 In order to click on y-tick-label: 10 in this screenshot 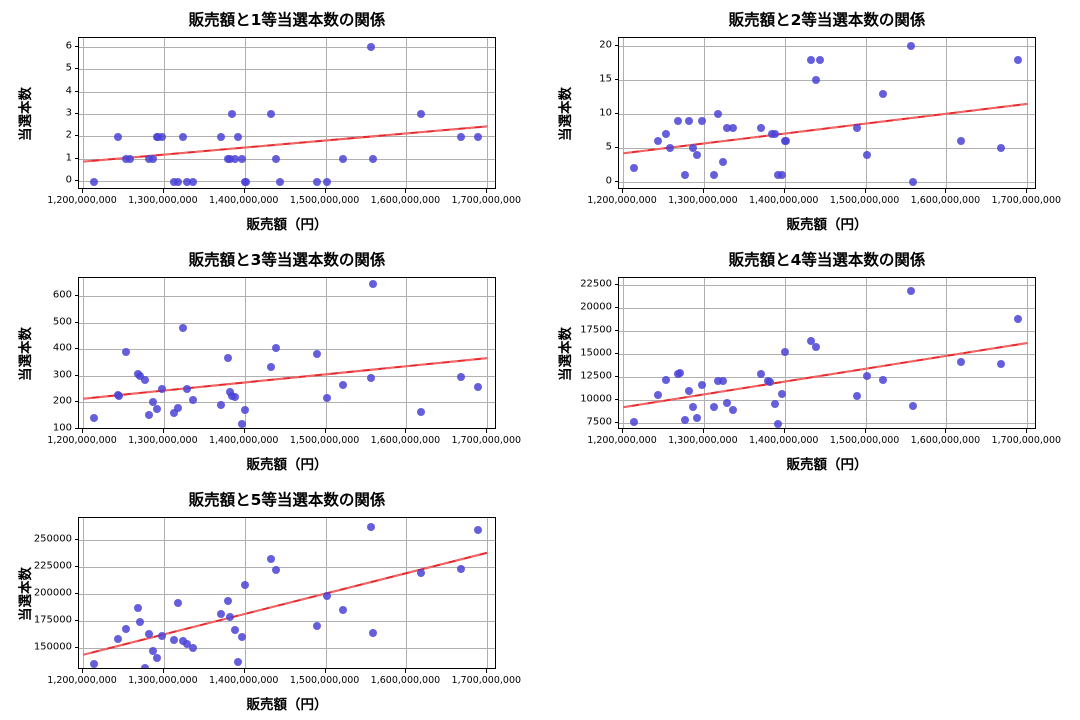, I will do `click(605, 113)`.